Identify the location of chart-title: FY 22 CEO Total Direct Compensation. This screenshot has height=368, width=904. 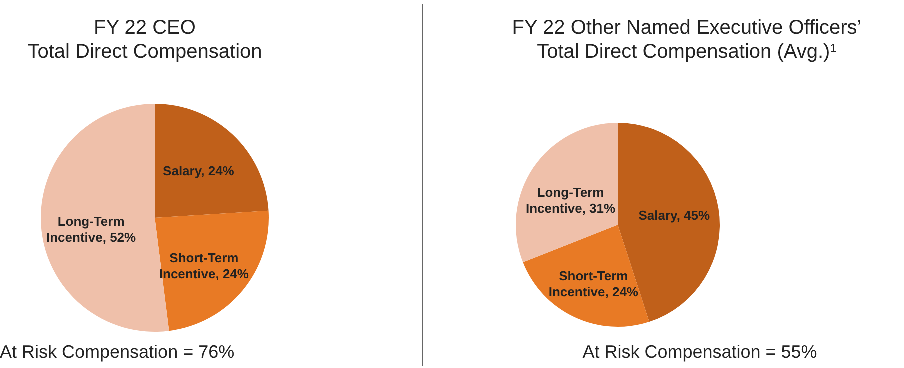
(145, 40).